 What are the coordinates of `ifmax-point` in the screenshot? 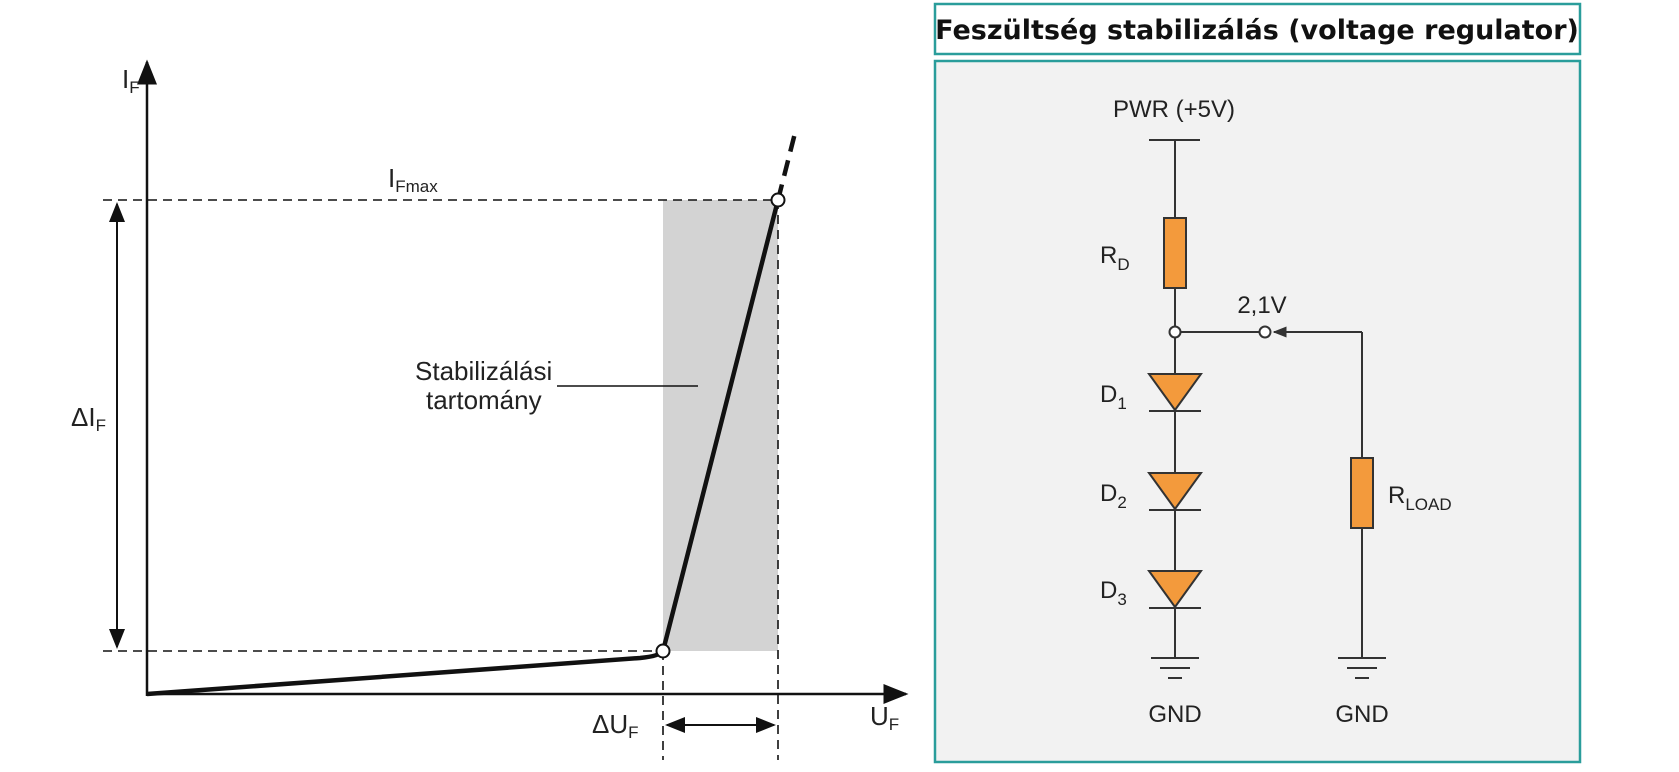 It's located at (778, 200).